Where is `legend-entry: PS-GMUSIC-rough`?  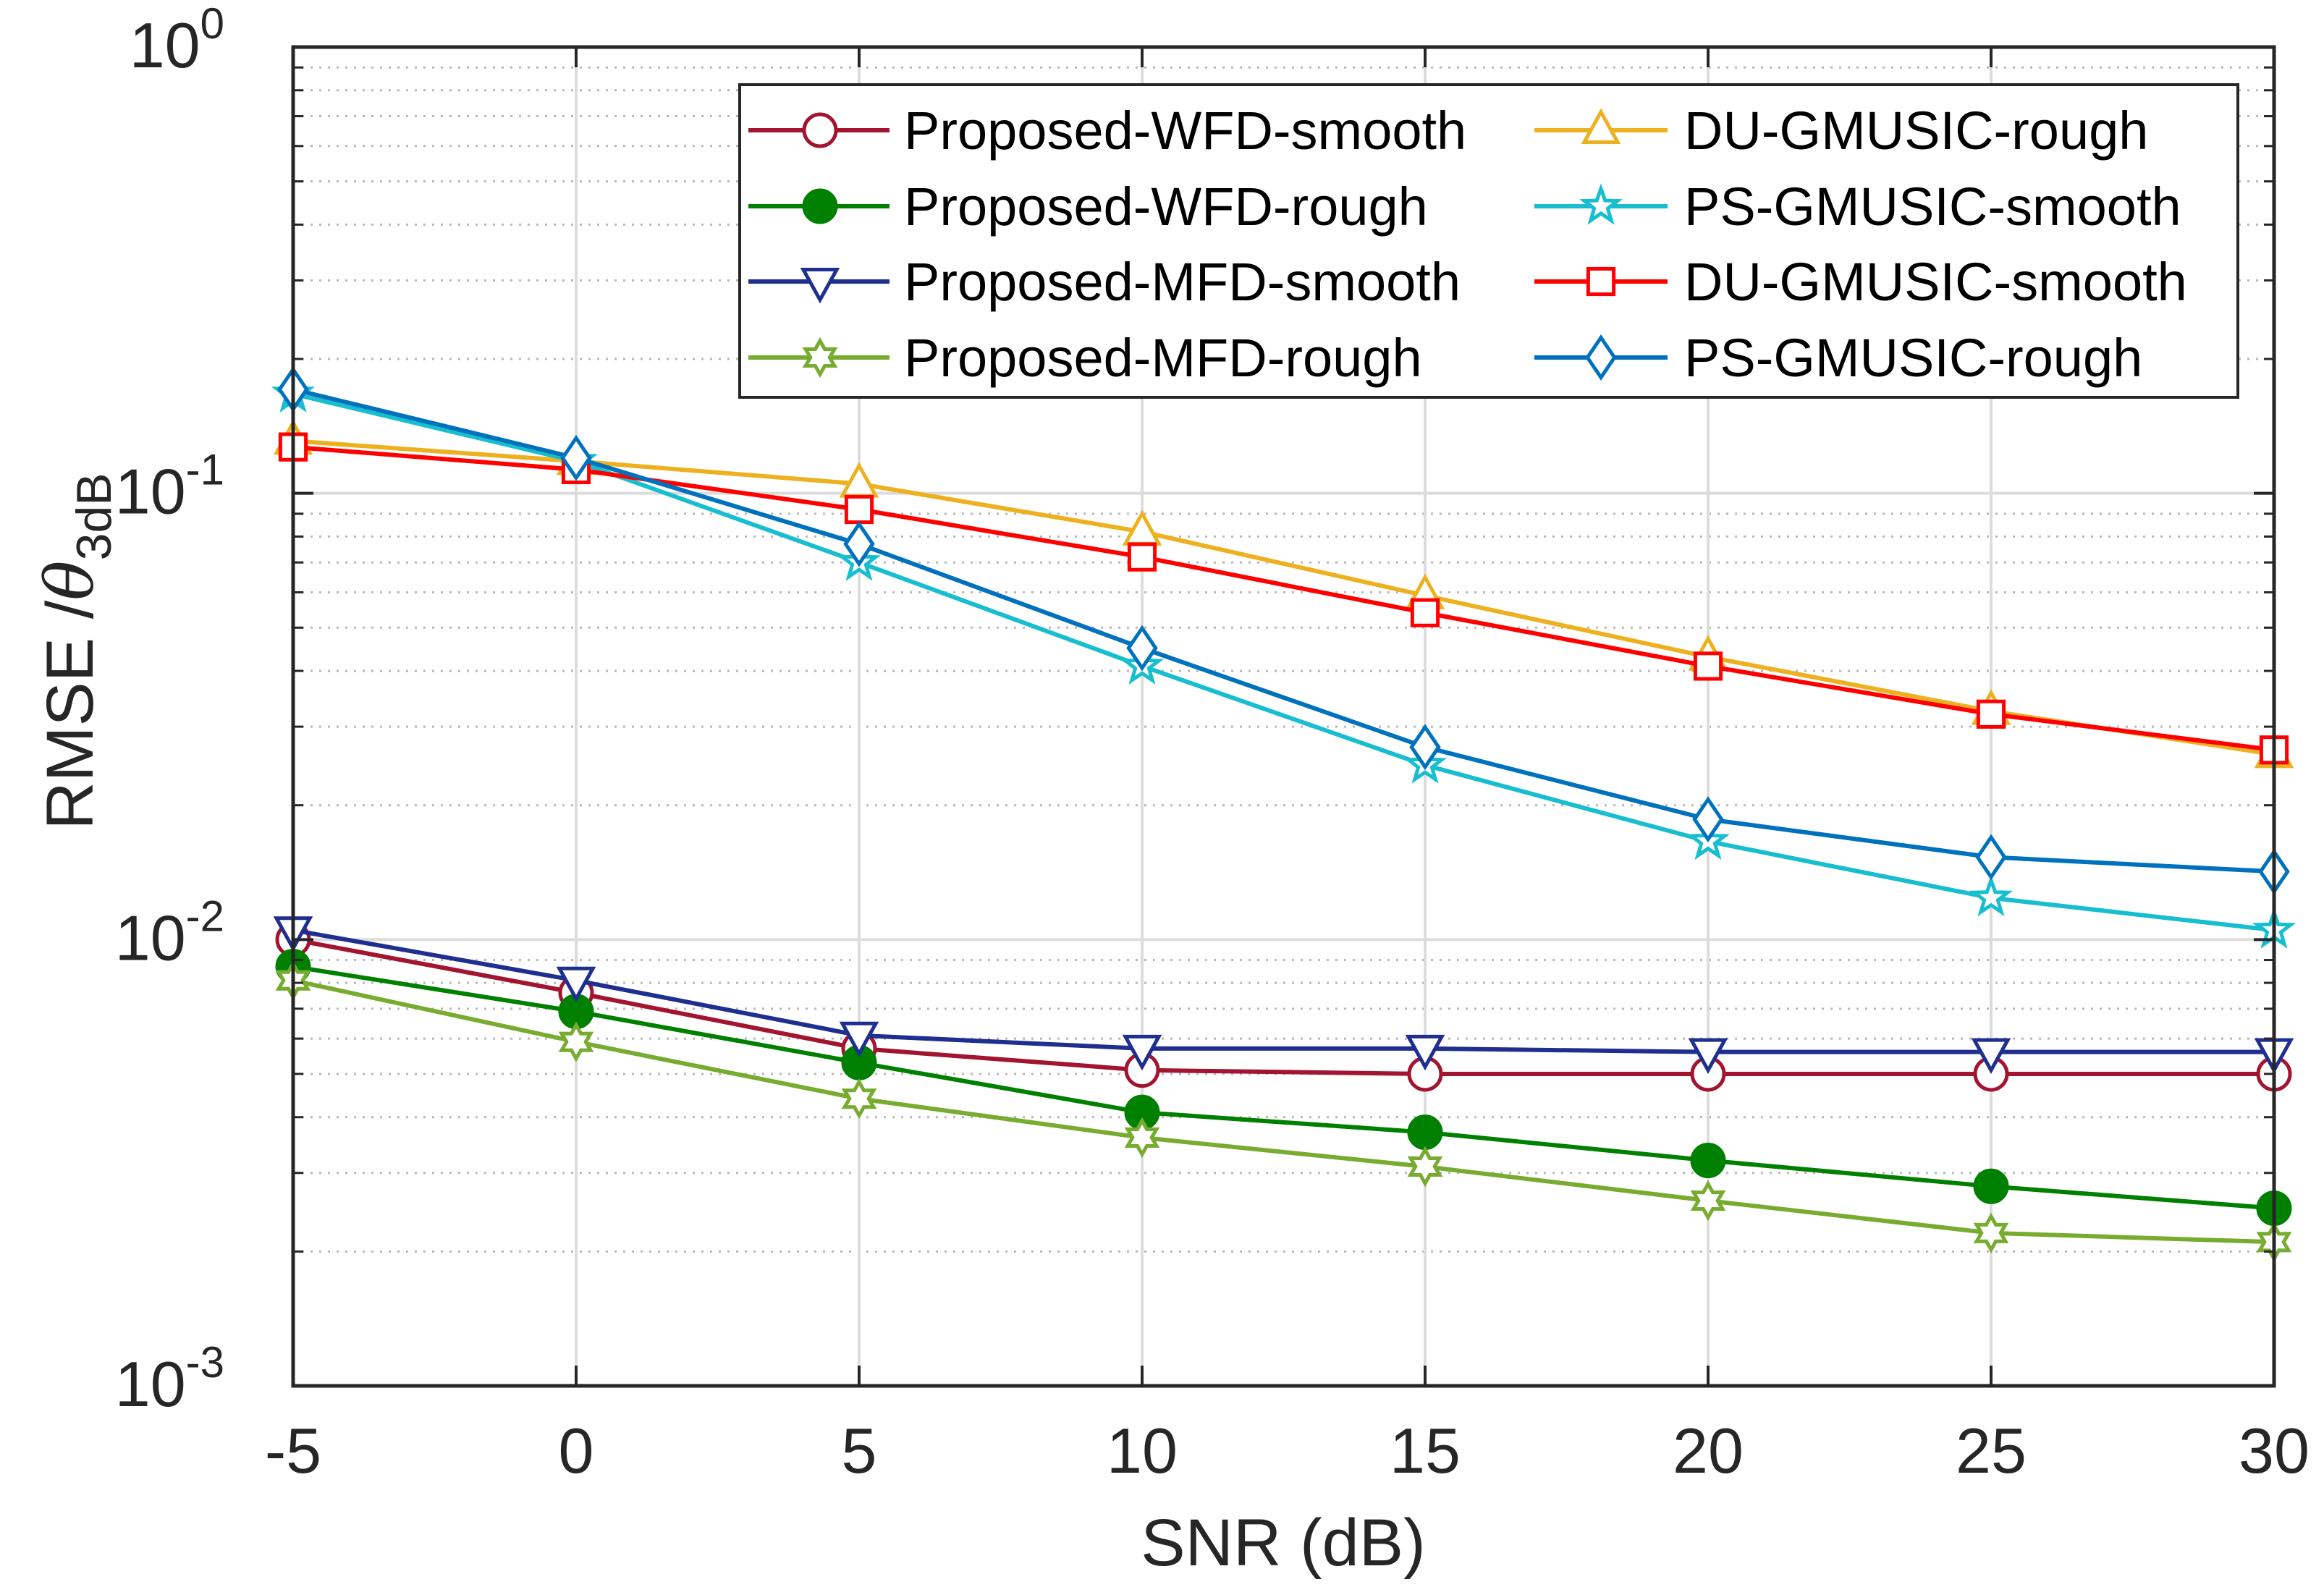 legend-entry: PS-GMUSIC-rough is located at coordinates (1838, 358).